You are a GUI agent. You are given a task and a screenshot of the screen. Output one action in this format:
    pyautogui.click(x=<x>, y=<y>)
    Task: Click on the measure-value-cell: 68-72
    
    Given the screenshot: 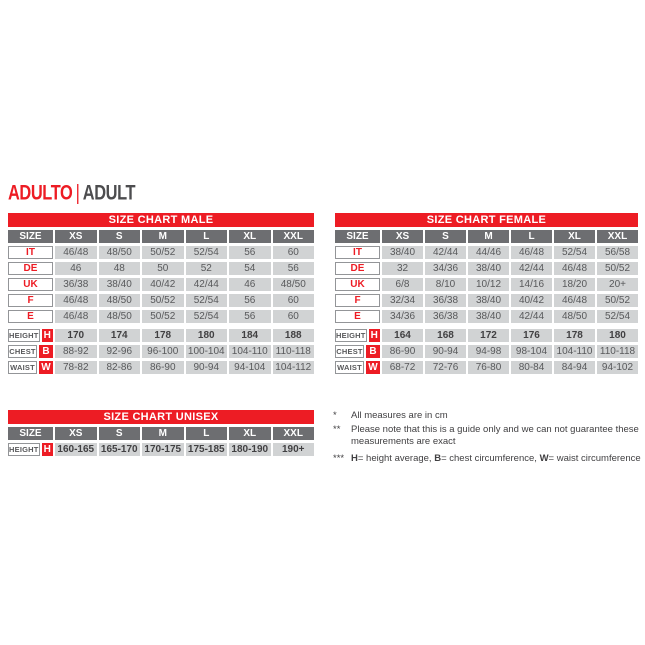 What is the action you would take?
    pyautogui.click(x=402, y=367)
    